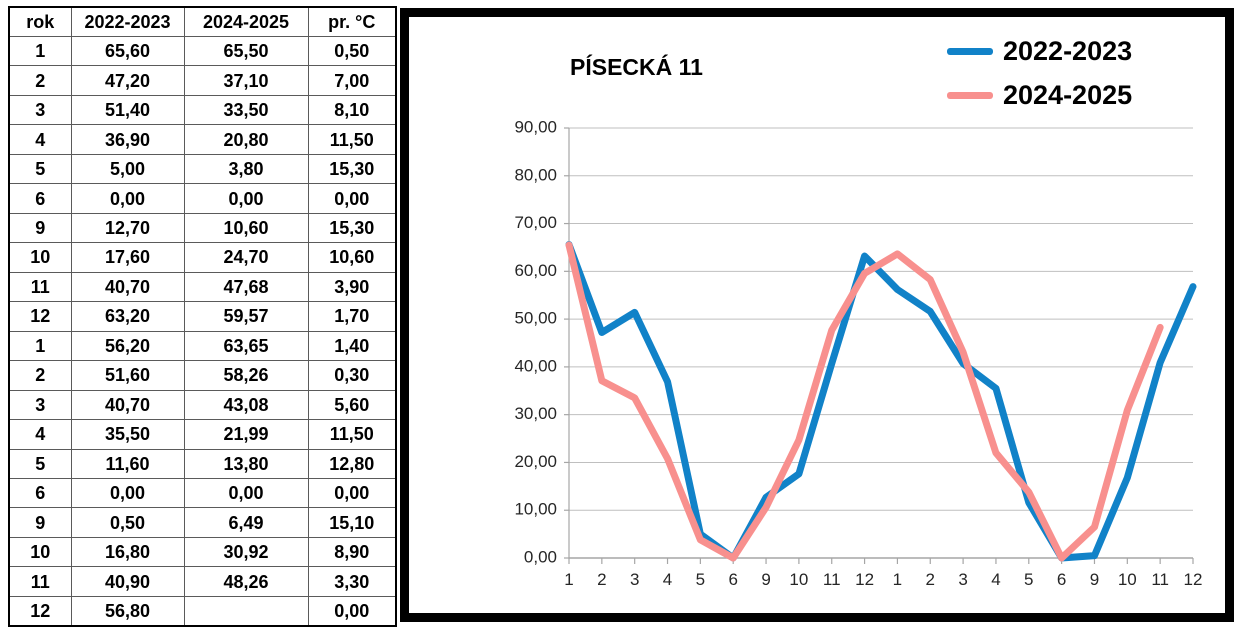 Image resolution: width=1238 pixels, height=629 pixels. Describe the element at coordinates (352, 80) in the screenshot. I see `table-cell: 7,00` at that location.